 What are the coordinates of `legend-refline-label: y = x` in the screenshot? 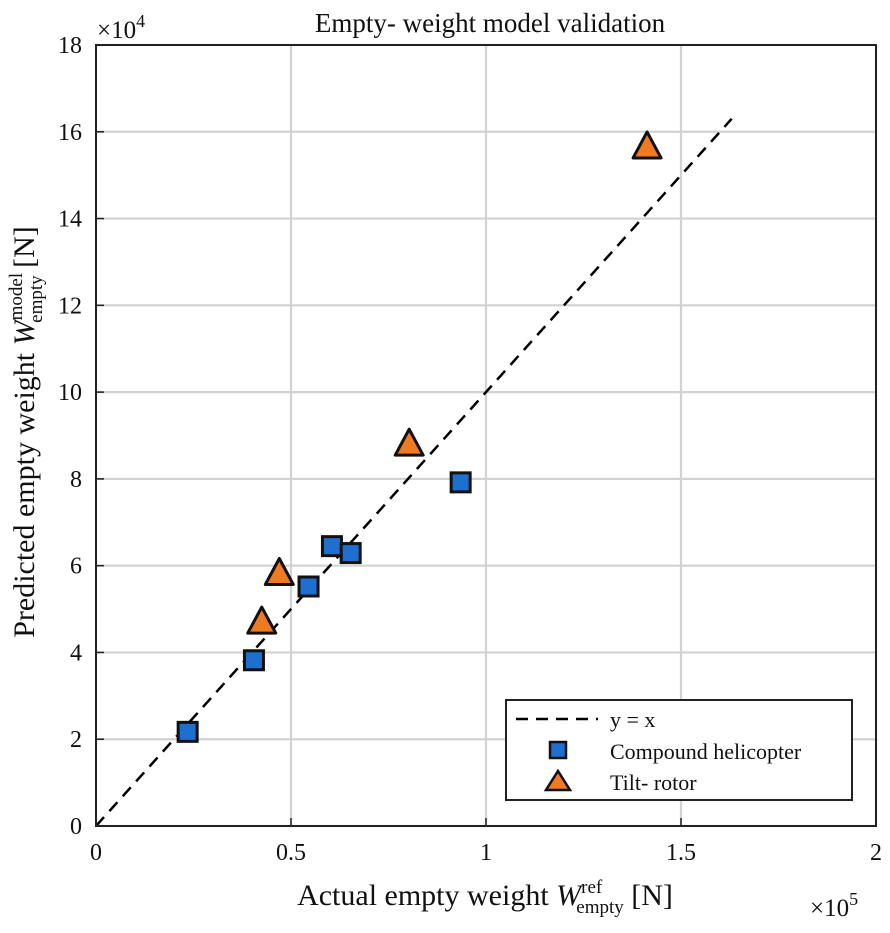 It's located at (632, 719).